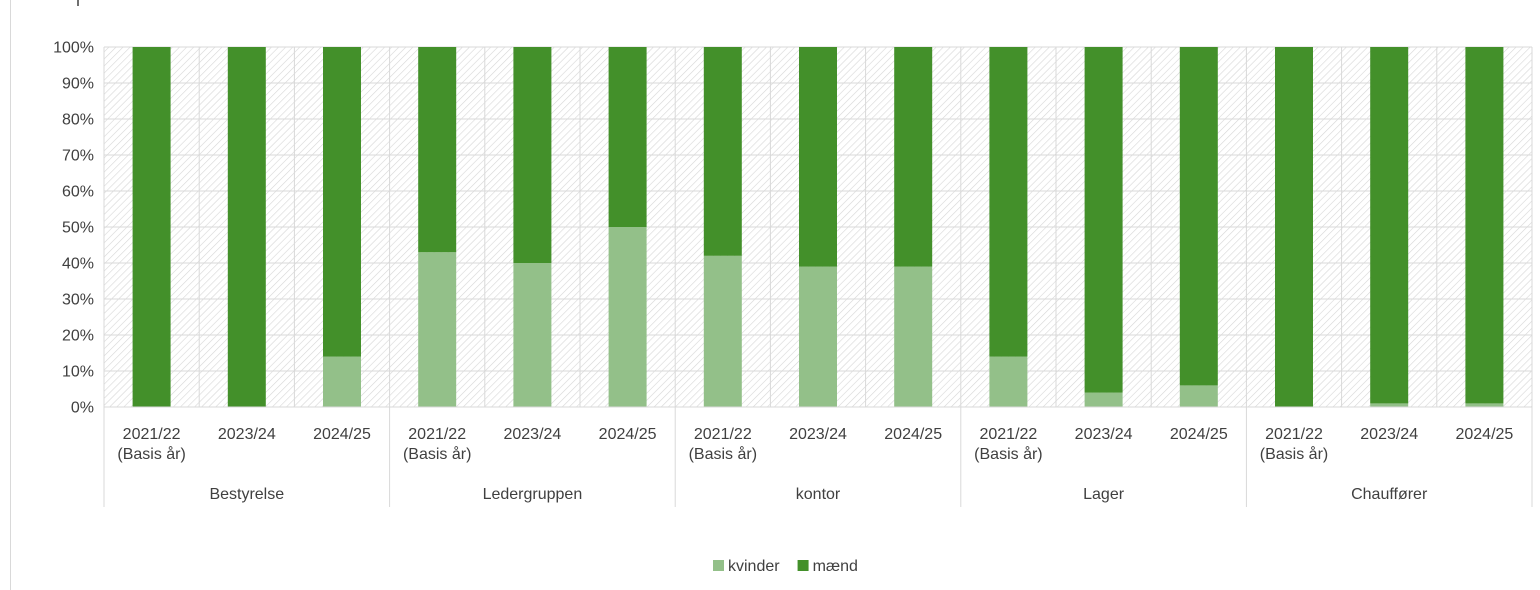 The height and width of the screenshot is (590, 1540). Describe the element at coordinates (533, 494) in the screenshot. I see `group-label: Ledergruppen` at that location.